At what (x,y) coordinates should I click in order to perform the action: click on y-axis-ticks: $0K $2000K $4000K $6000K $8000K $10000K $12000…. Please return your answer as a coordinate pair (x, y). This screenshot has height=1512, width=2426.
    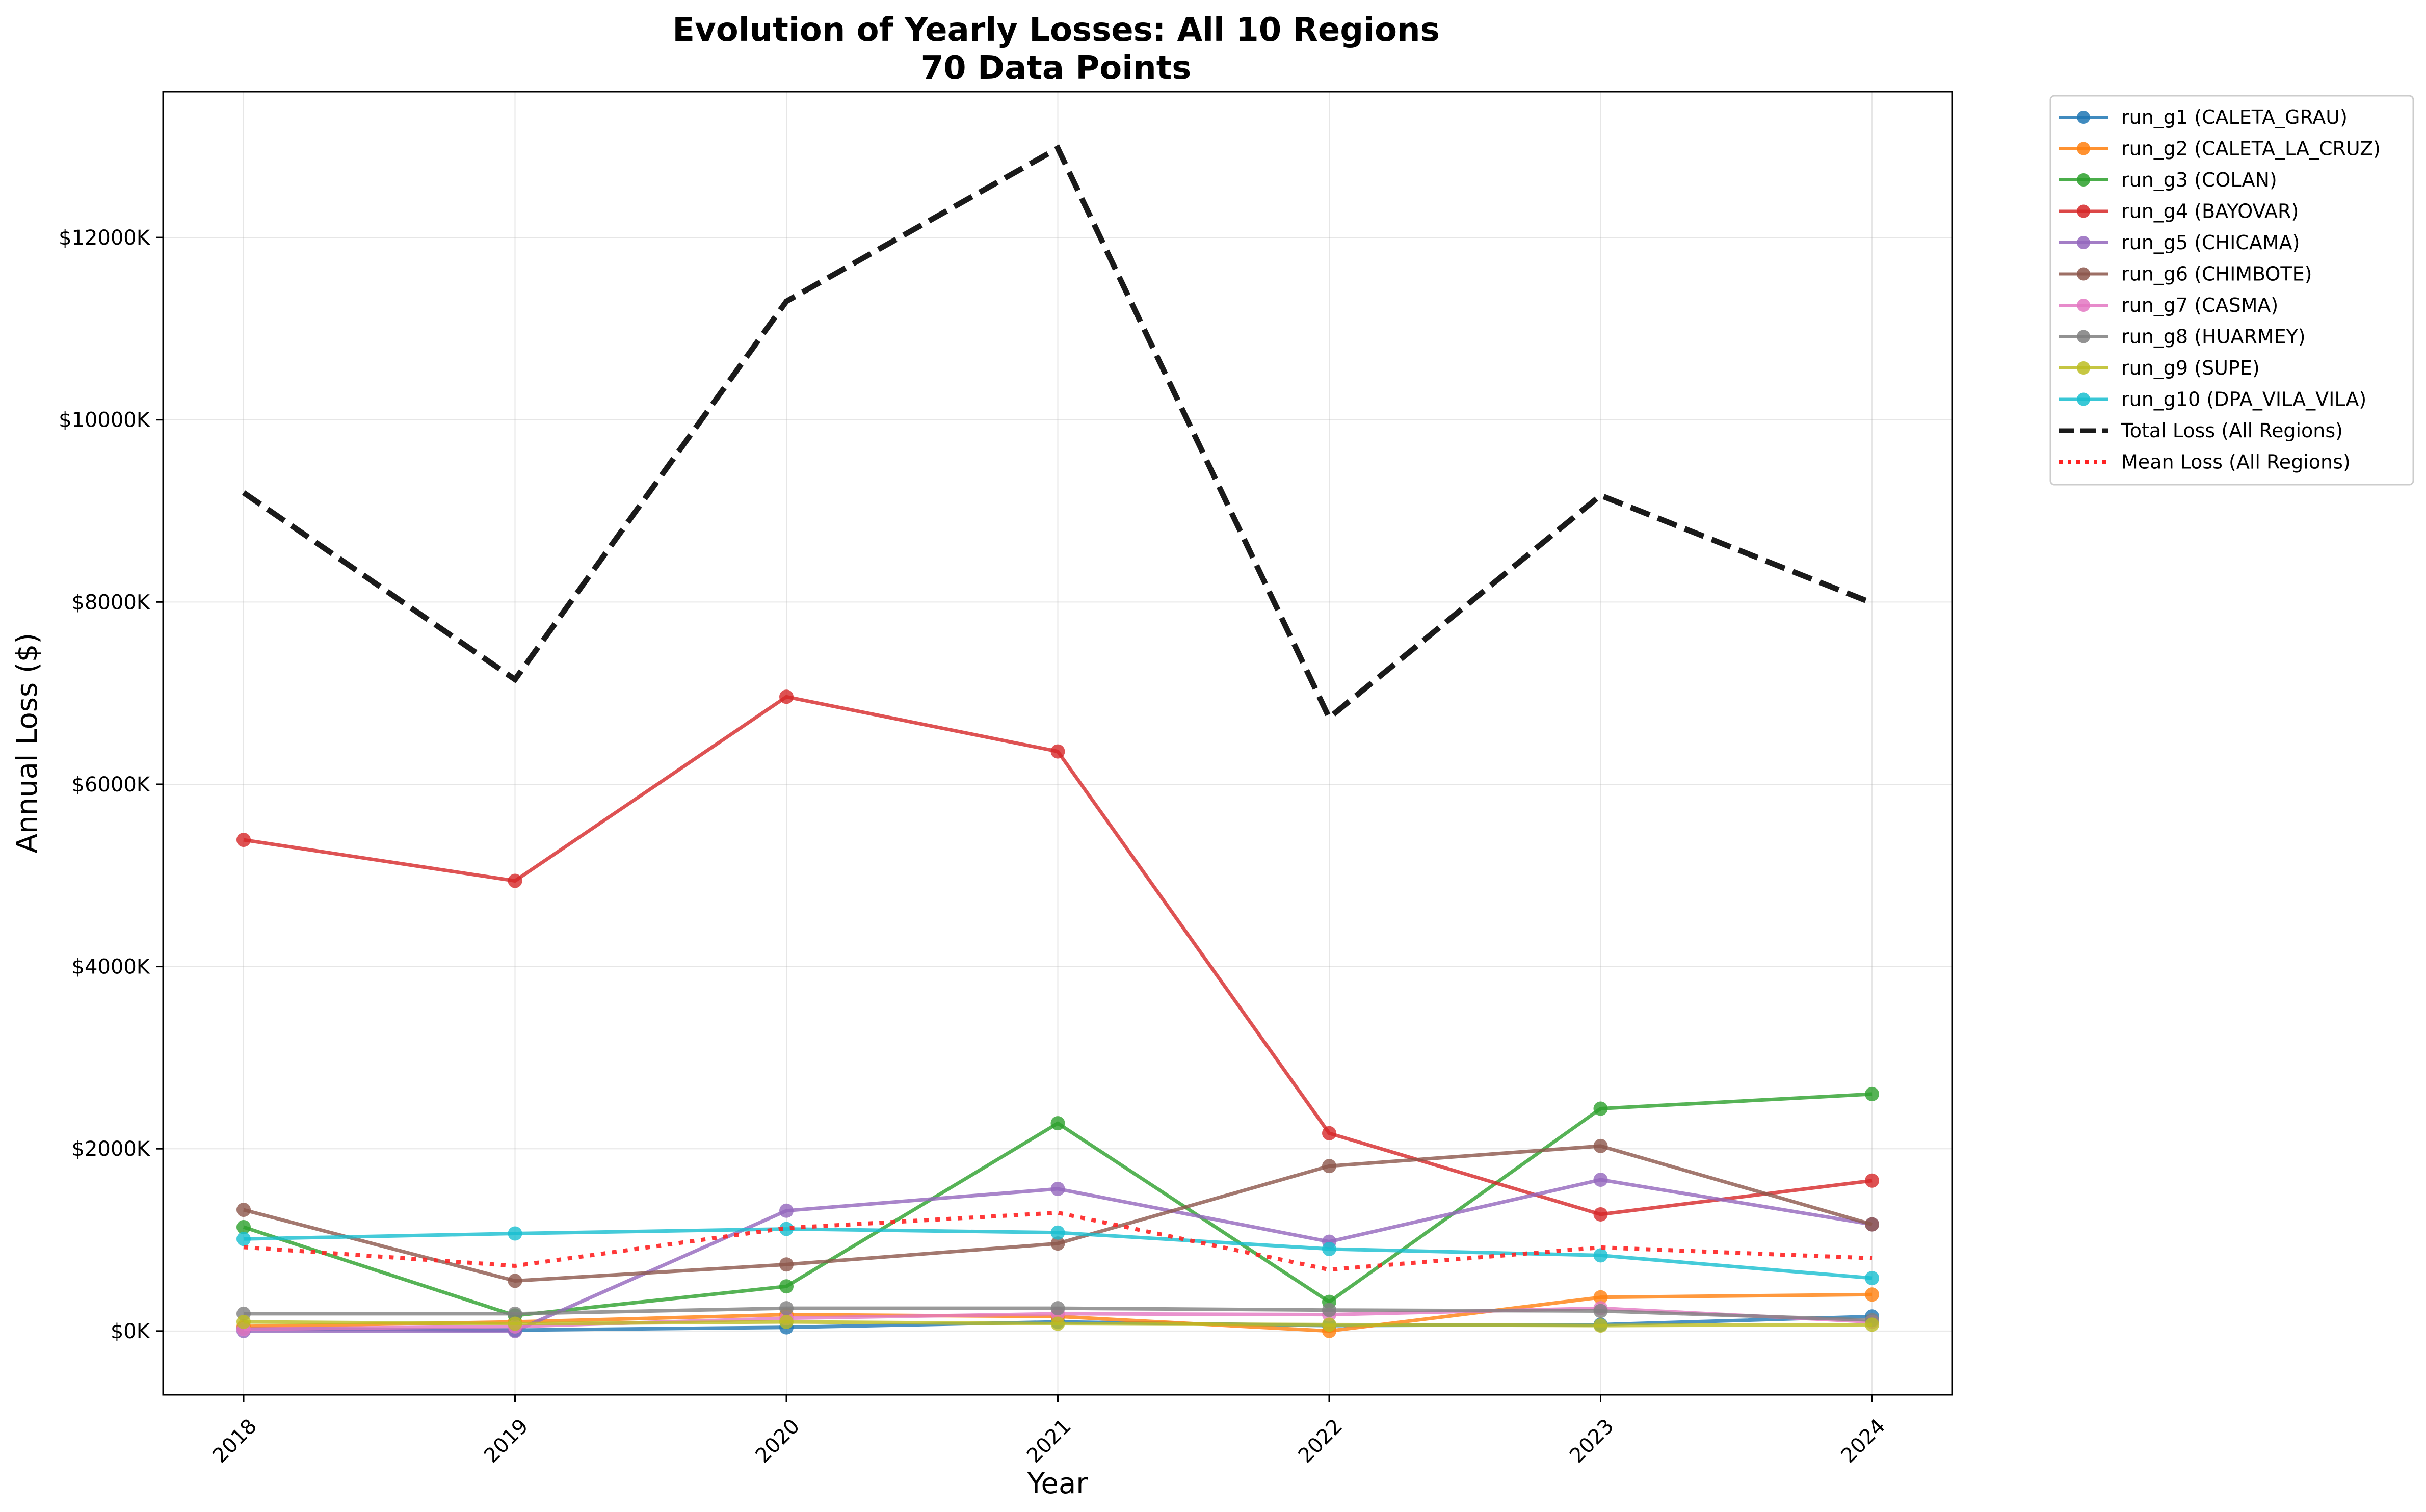
    Looking at the image, I should click on (111, 784).